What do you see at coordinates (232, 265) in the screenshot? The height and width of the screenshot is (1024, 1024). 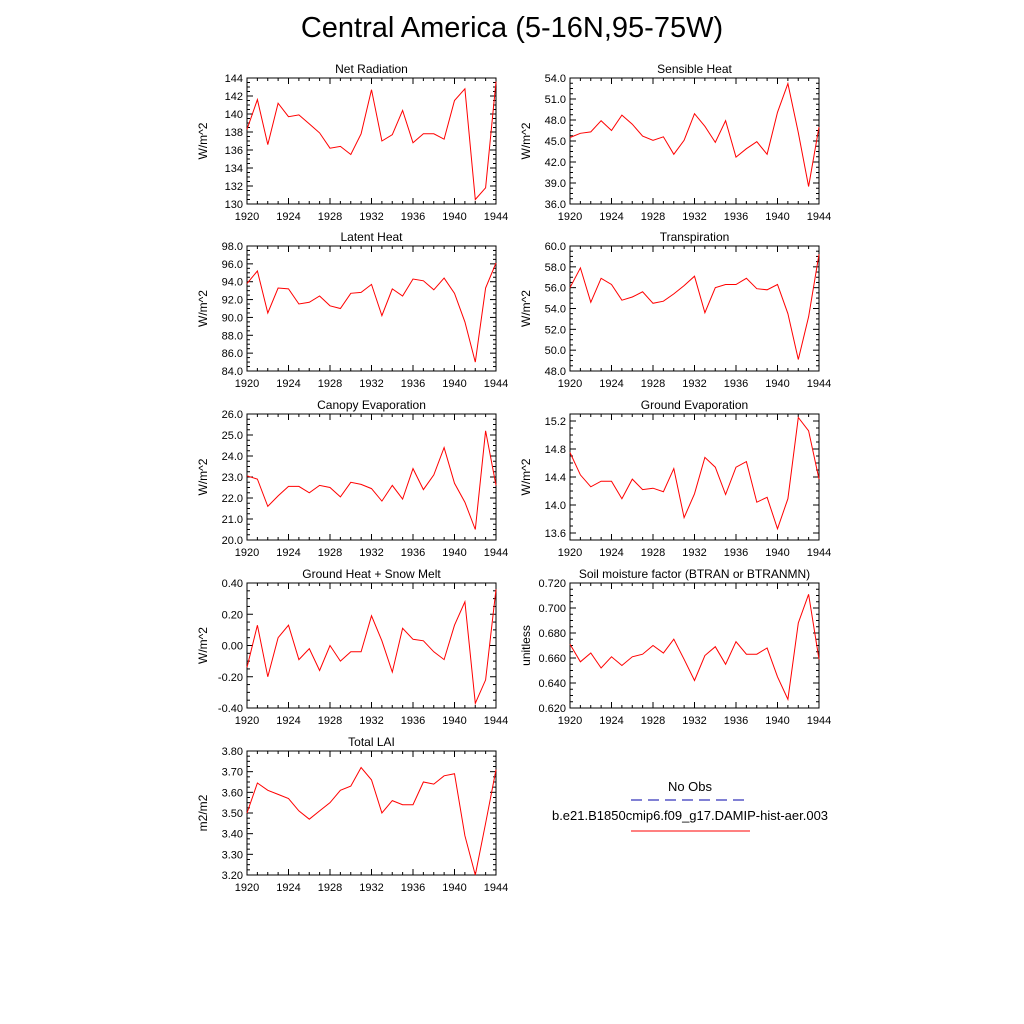 I see `y-tick-label: 96.0` at bounding box center [232, 265].